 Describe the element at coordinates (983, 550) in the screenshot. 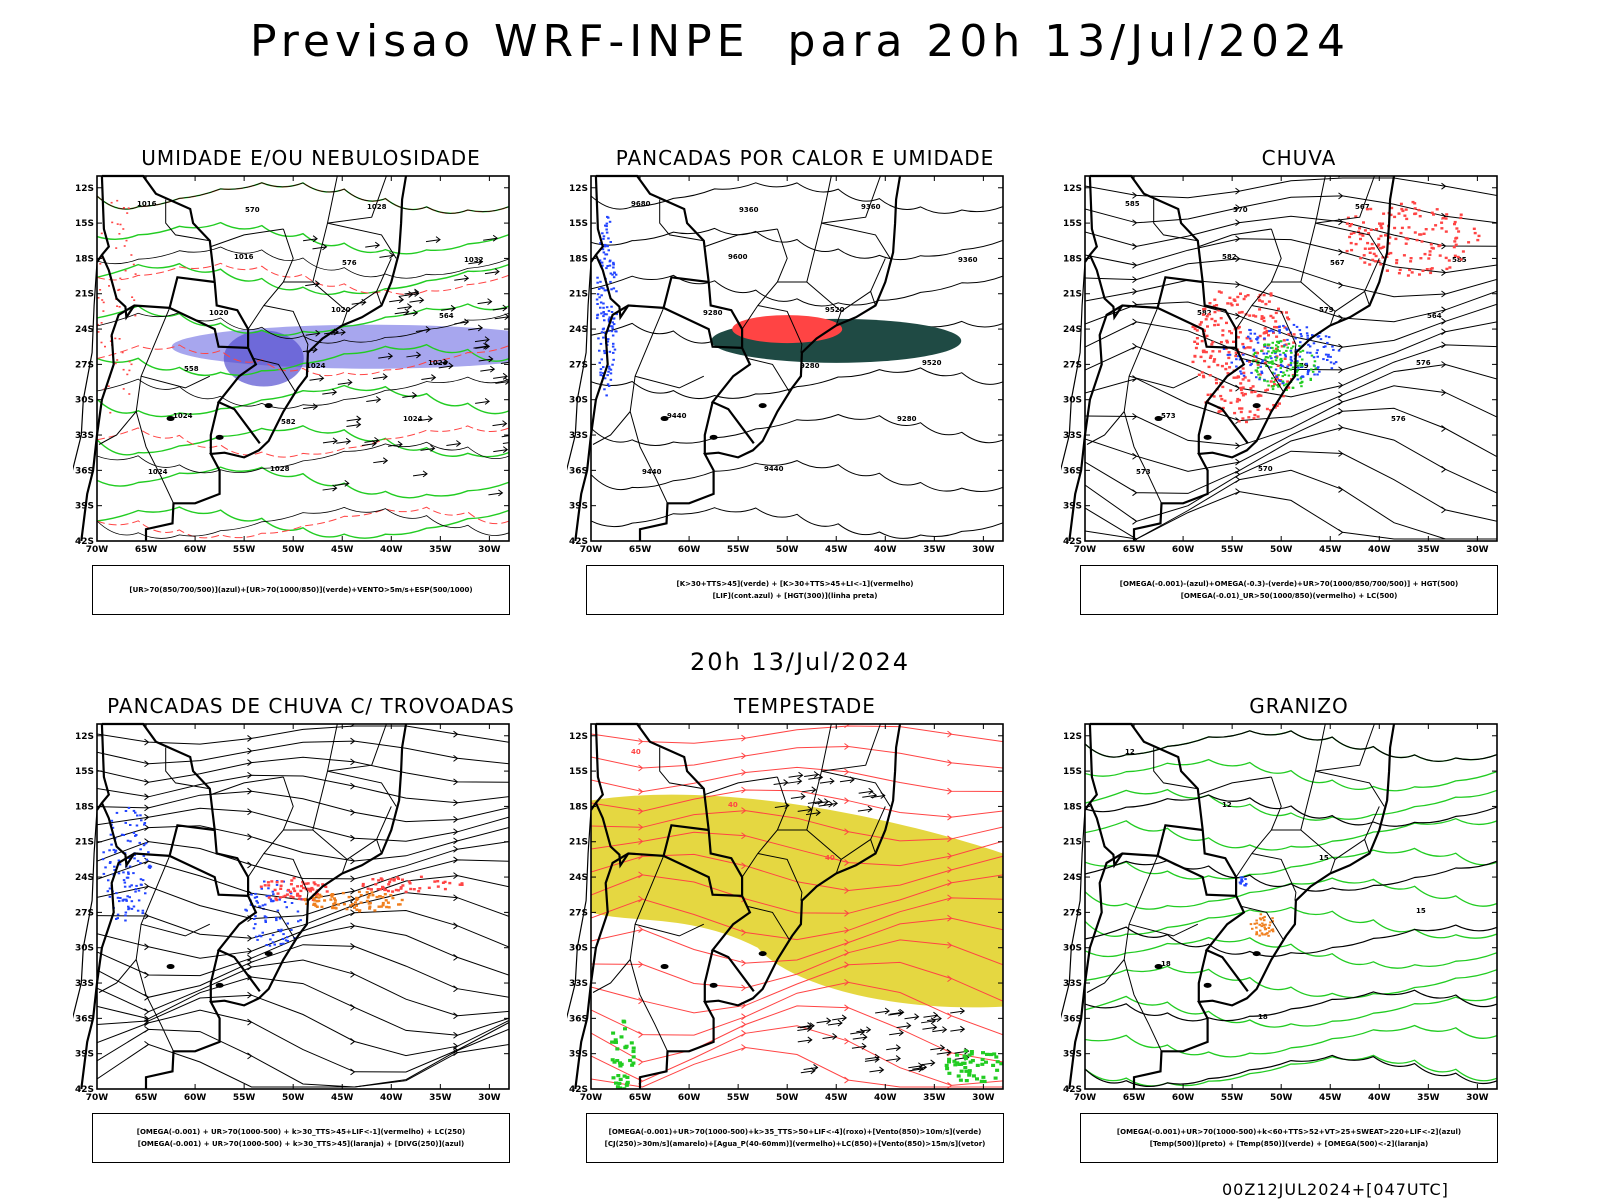

I see `lon-tick-label: 30W` at that location.